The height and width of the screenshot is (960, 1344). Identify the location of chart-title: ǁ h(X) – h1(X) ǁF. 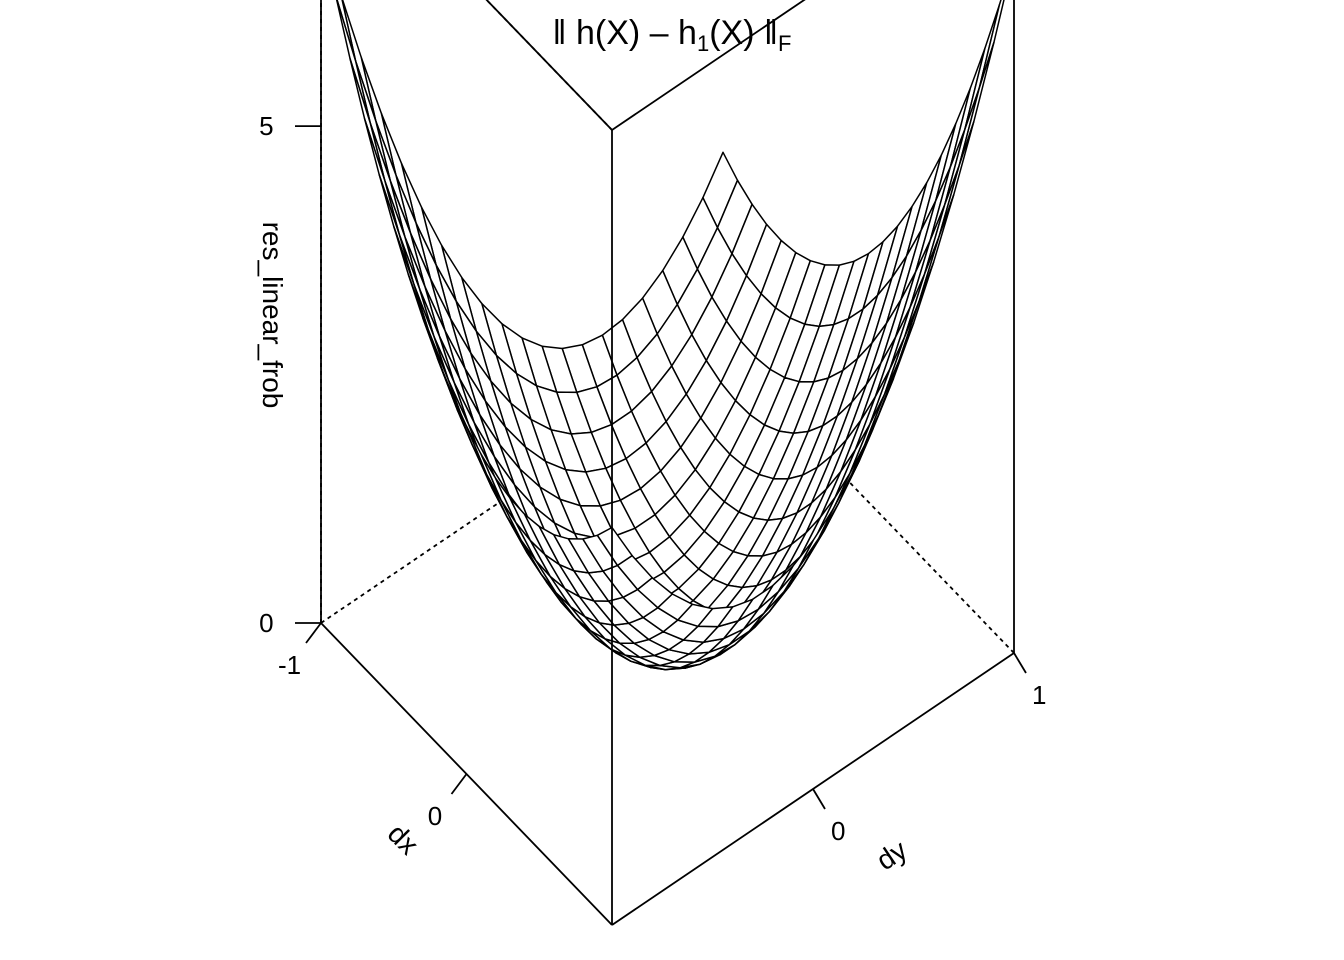
(672, 35).